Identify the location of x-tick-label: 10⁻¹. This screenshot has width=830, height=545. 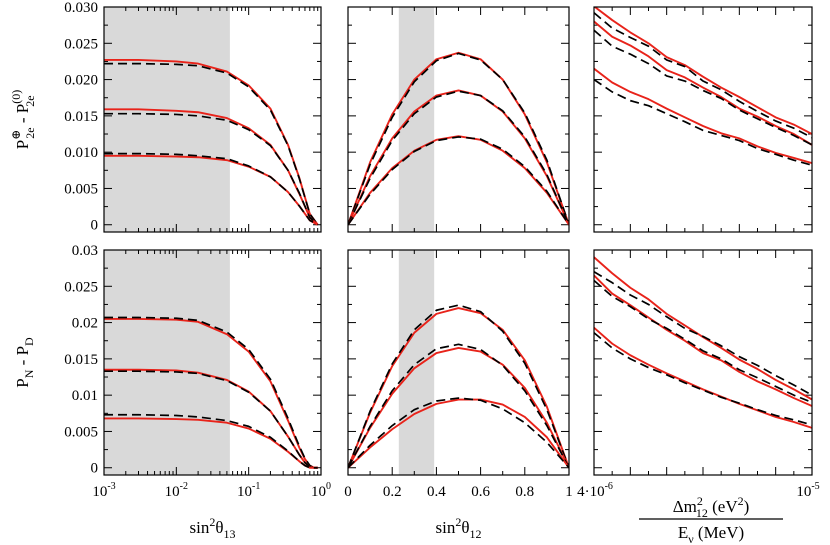
(248, 490).